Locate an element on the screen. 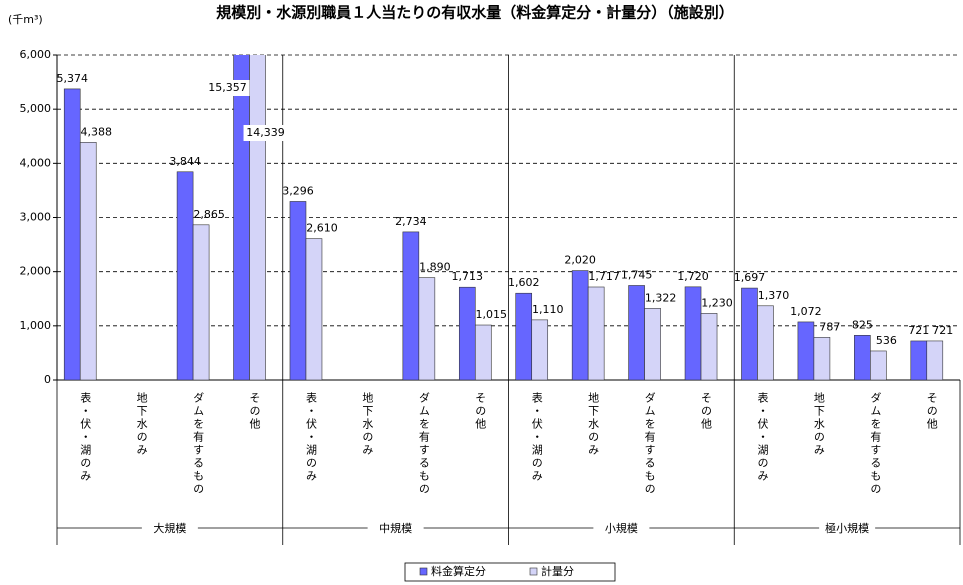 This screenshot has height=585, width=963. group-label: 極小規模 is located at coordinates (847, 528).